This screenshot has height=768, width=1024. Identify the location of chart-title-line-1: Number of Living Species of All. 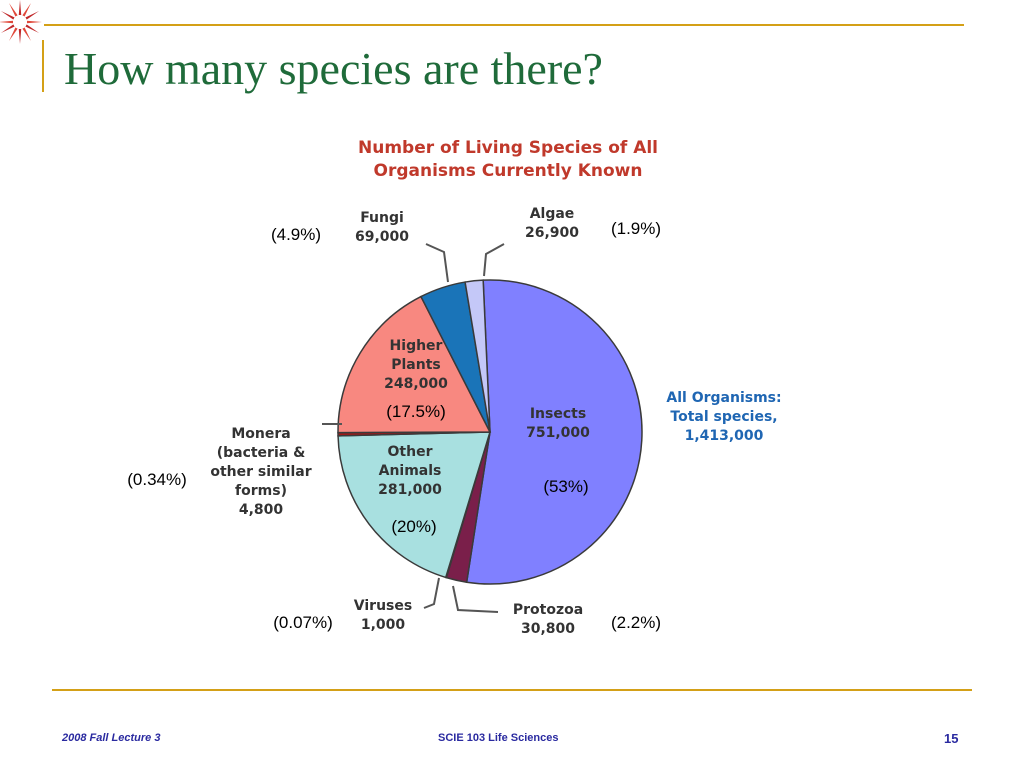
(508, 148).